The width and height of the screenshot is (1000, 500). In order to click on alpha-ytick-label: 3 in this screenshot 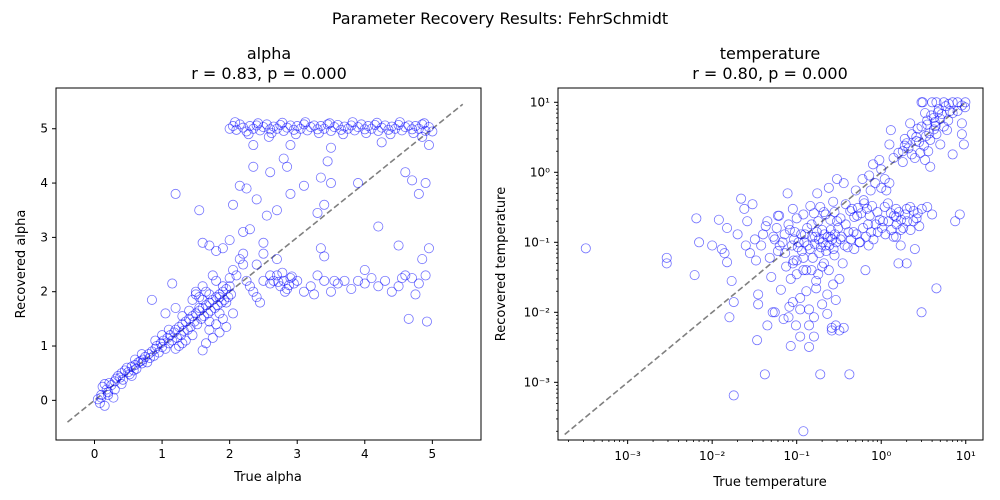, I will do `click(44, 237)`.